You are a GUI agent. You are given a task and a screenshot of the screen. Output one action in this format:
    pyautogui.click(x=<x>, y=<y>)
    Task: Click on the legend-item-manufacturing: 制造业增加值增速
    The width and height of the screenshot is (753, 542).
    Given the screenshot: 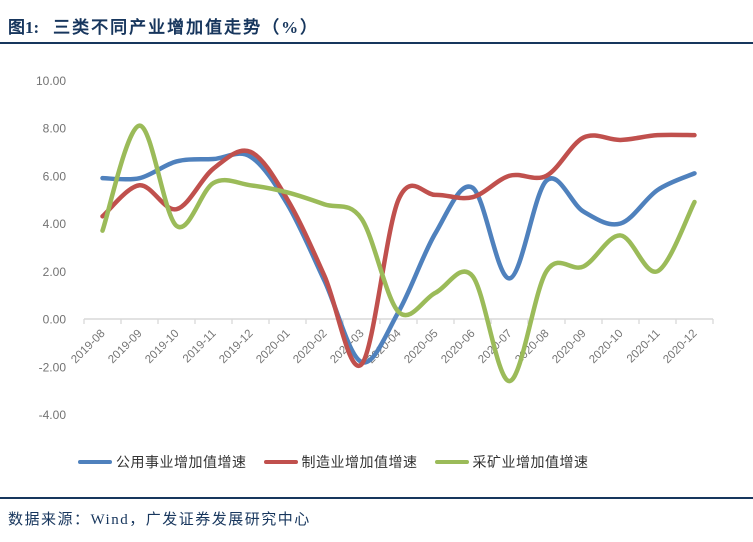 What is the action you would take?
    pyautogui.click(x=340, y=462)
    